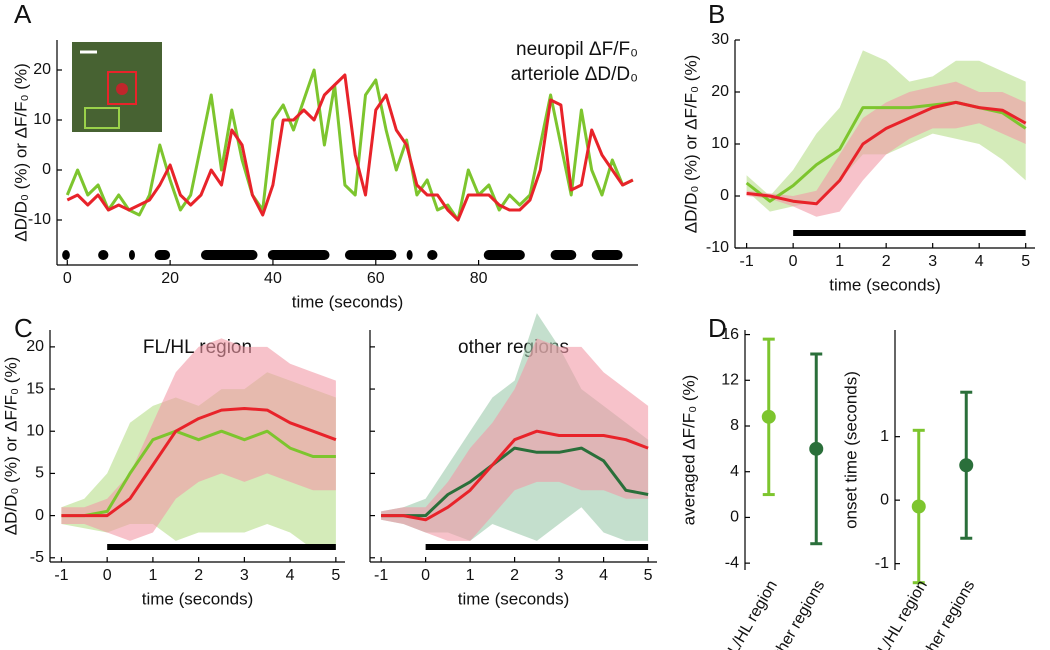  What do you see at coordinates (730, 334) in the screenshot?
I see `y-tick-label: 16` at bounding box center [730, 334].